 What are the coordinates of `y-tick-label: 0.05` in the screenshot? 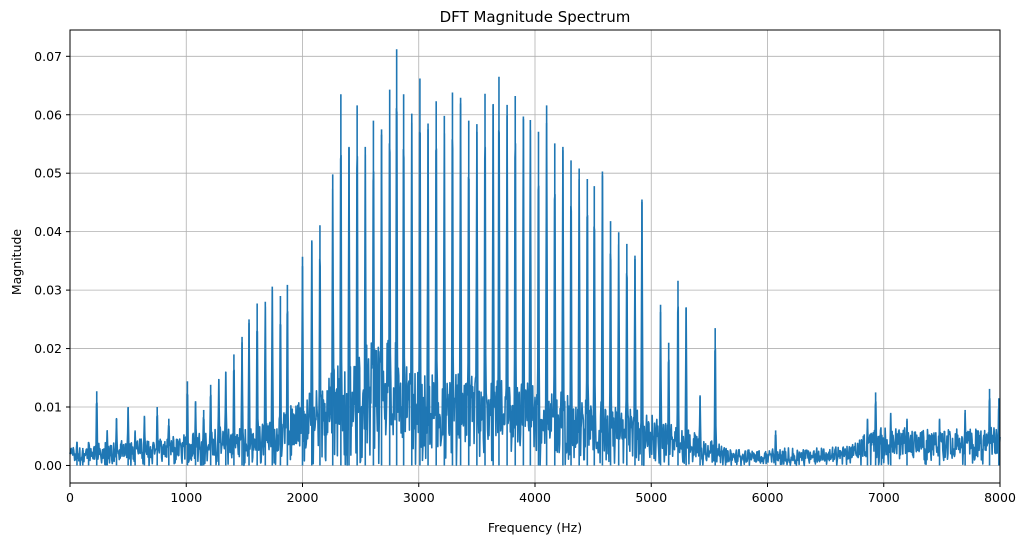 It's located at (48, 173).